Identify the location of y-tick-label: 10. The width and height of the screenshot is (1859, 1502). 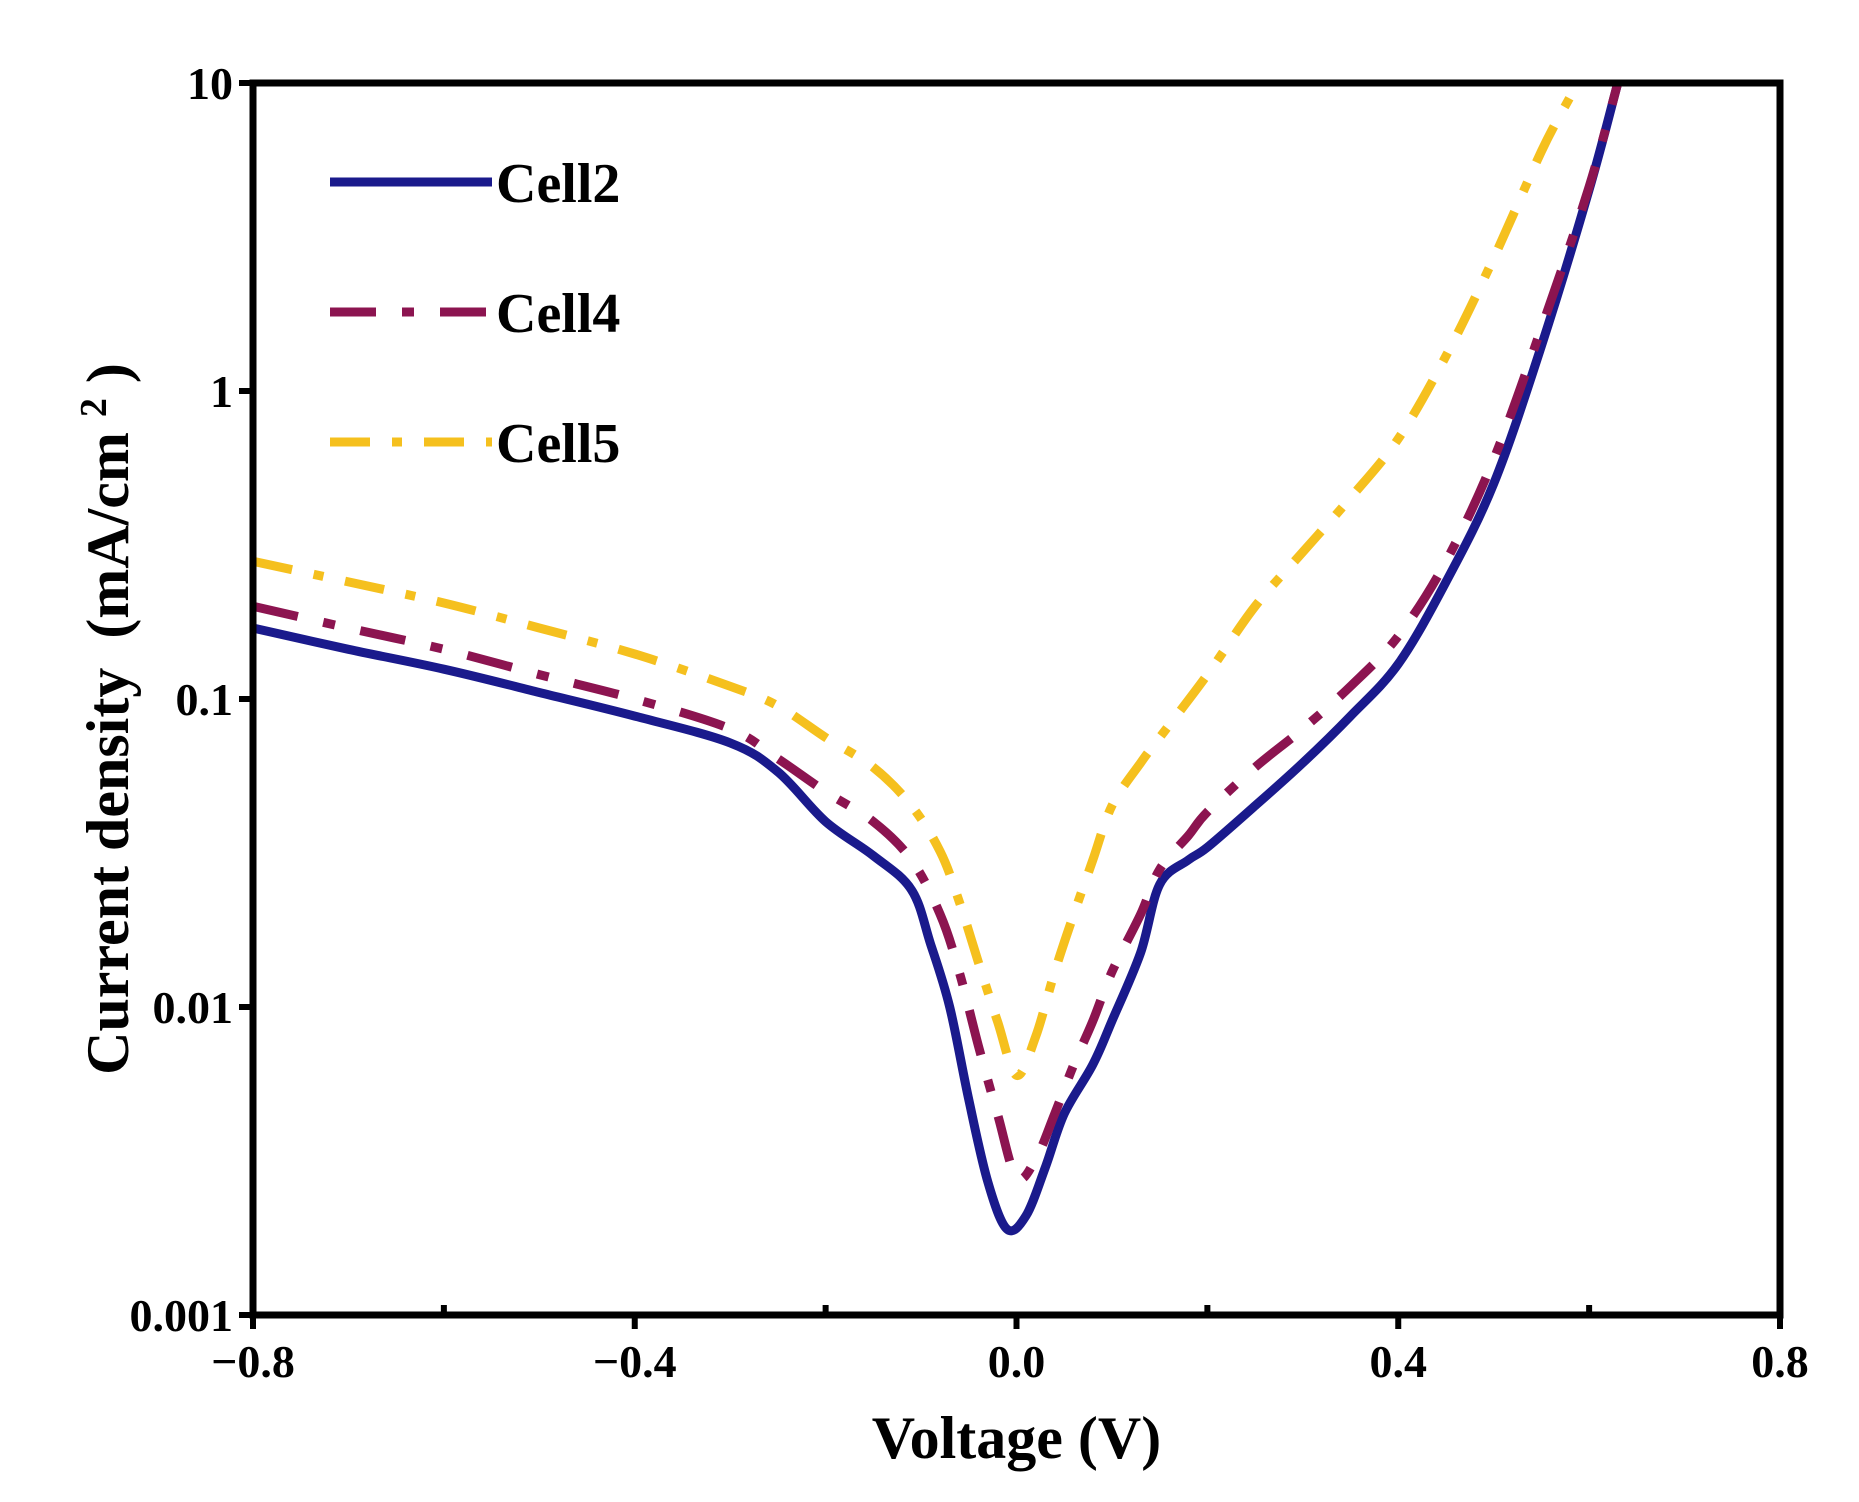
(210, 83).